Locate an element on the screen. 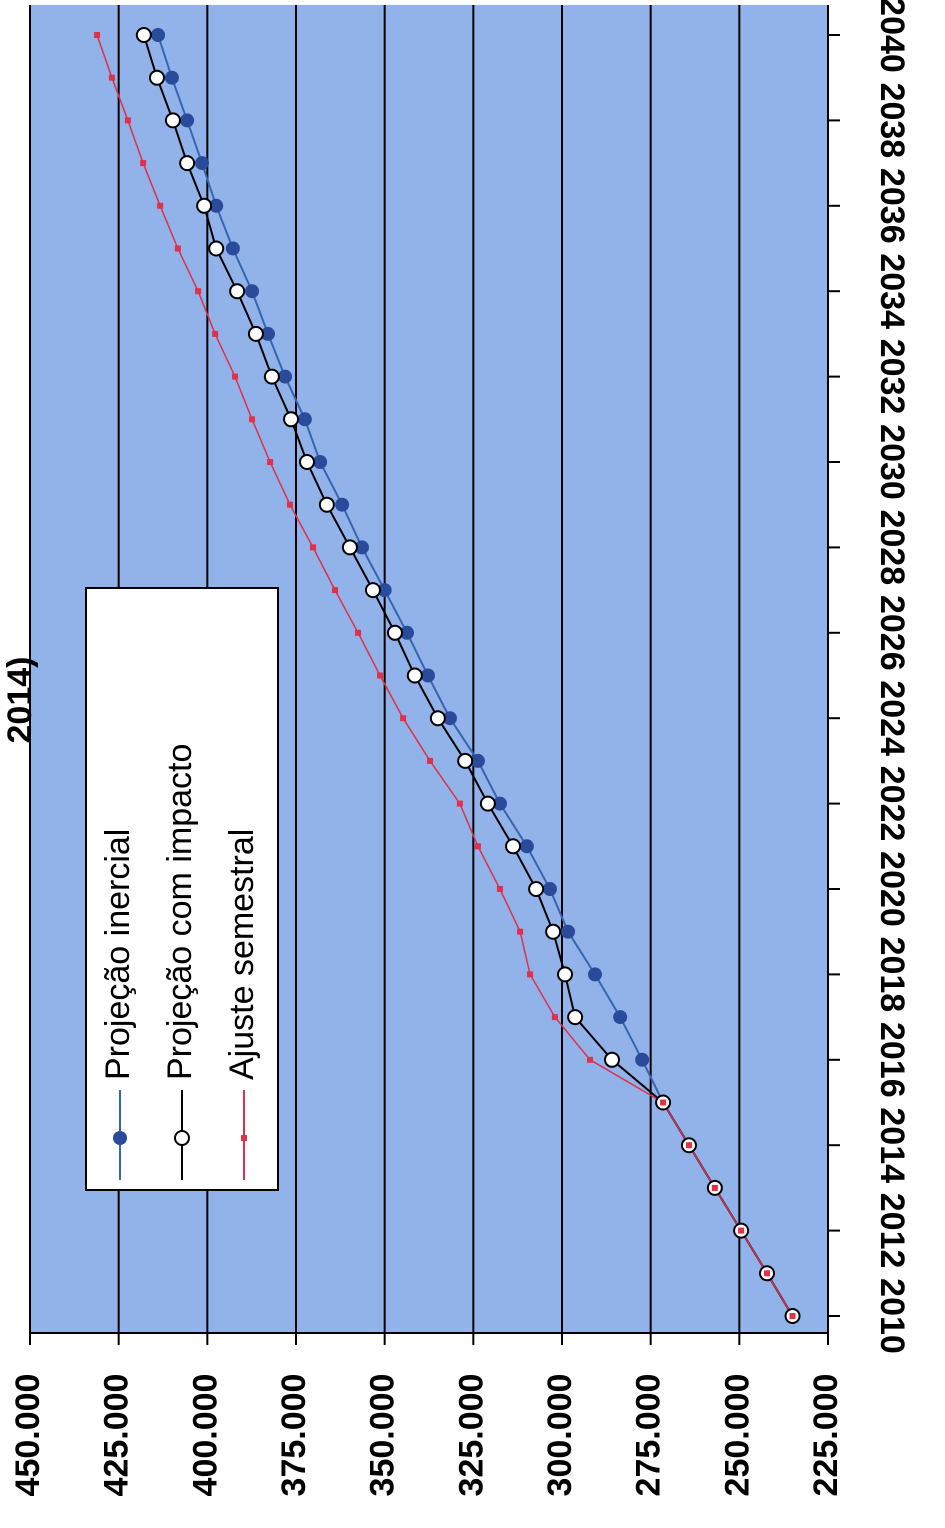 The width and height of the screenshot is (945, 1528). x-tick-label: 2016 is located at coordinates (892, 1060).